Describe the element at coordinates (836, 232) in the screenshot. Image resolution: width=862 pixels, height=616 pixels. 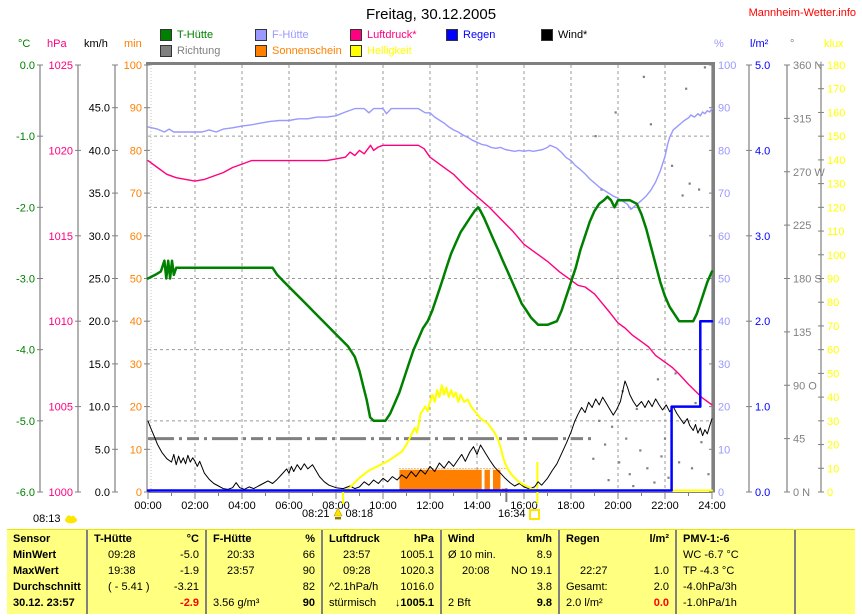
I see `svg-text: 110` at that location.